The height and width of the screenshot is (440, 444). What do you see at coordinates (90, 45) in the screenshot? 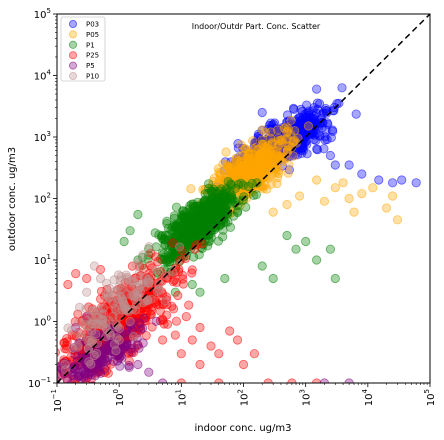
I see `legend-label: P1` at bounding box center [90, 45].